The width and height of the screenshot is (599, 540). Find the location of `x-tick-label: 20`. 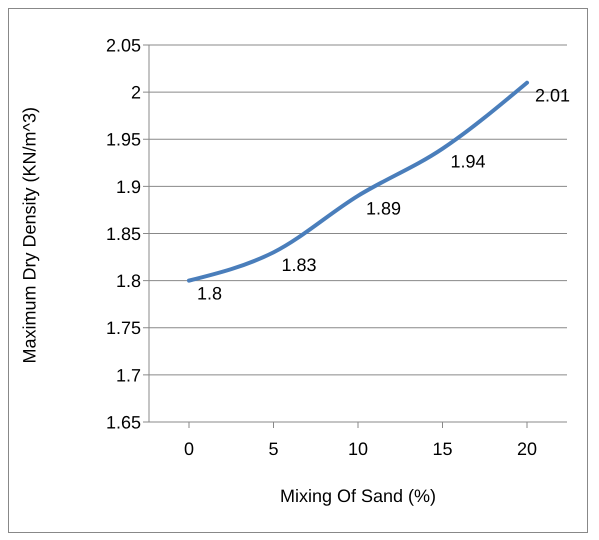

x-tick-label: 20 is located at coordinates (527, 448).